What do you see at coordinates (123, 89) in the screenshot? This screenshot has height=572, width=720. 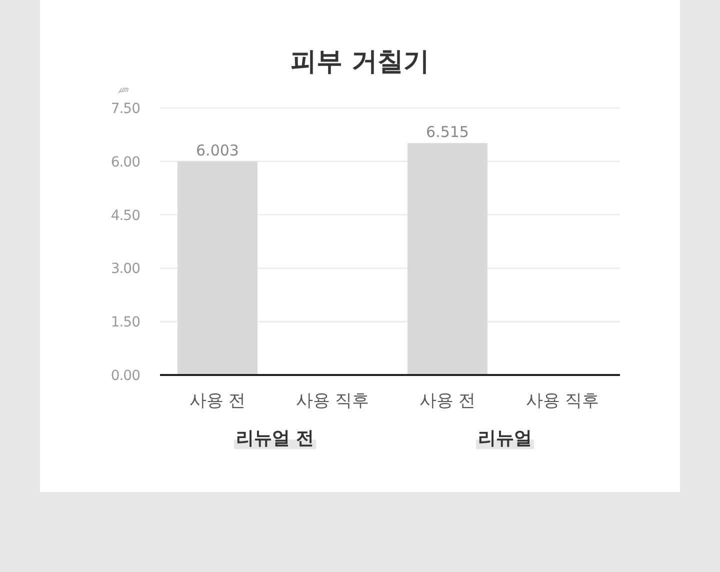 I see `y-axis-title: ㎛` at bounding box center [123, 89].